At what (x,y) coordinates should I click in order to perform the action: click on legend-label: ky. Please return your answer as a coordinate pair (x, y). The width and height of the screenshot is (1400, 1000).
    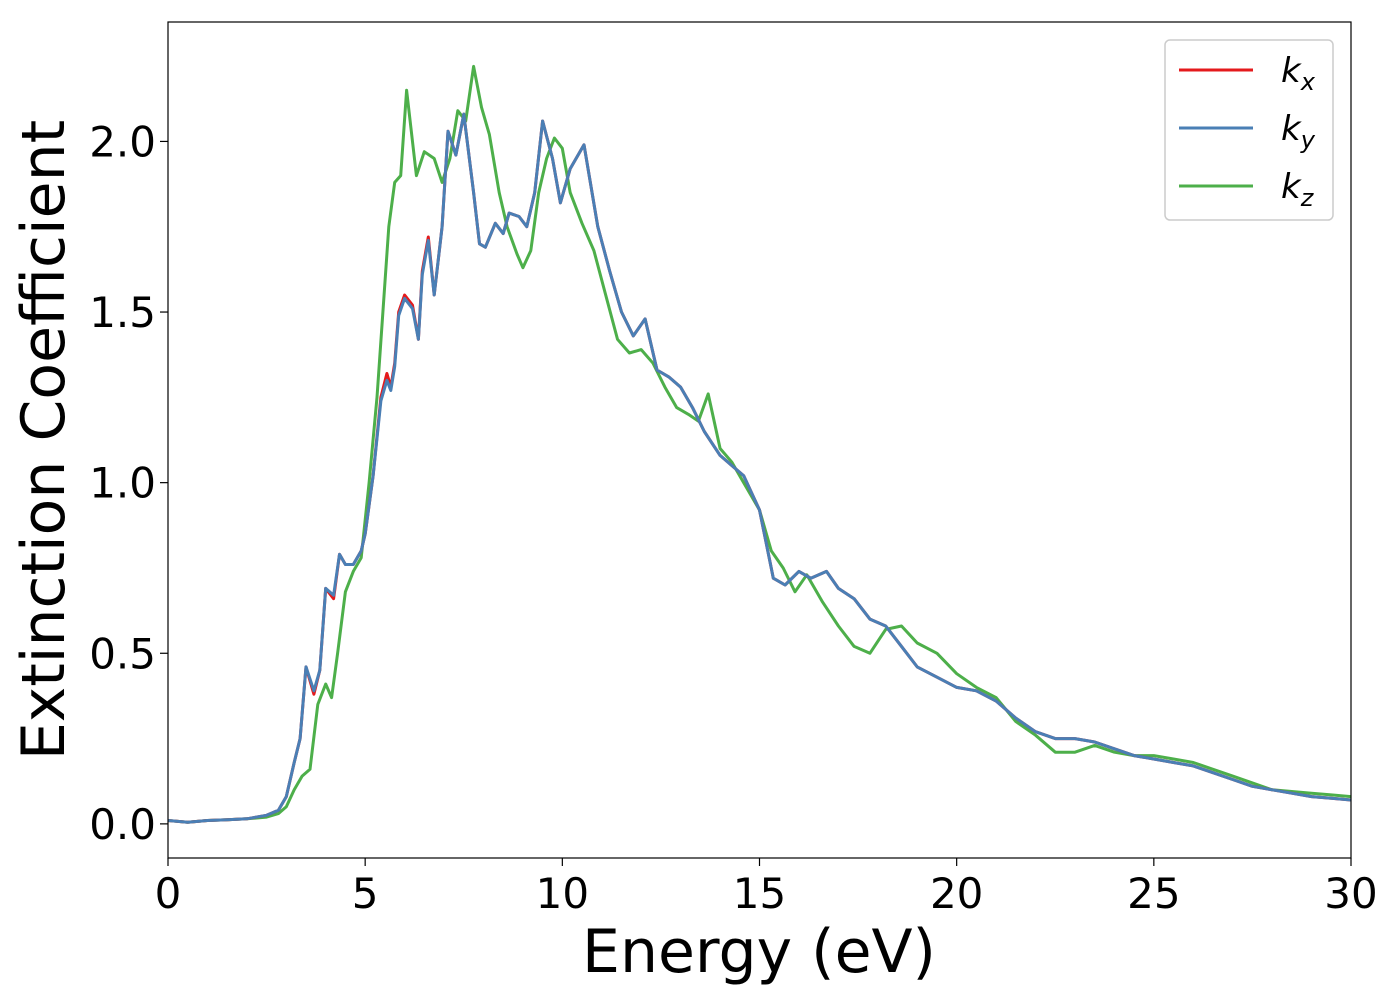
    Looking at the image, I should click on (1298, 131).